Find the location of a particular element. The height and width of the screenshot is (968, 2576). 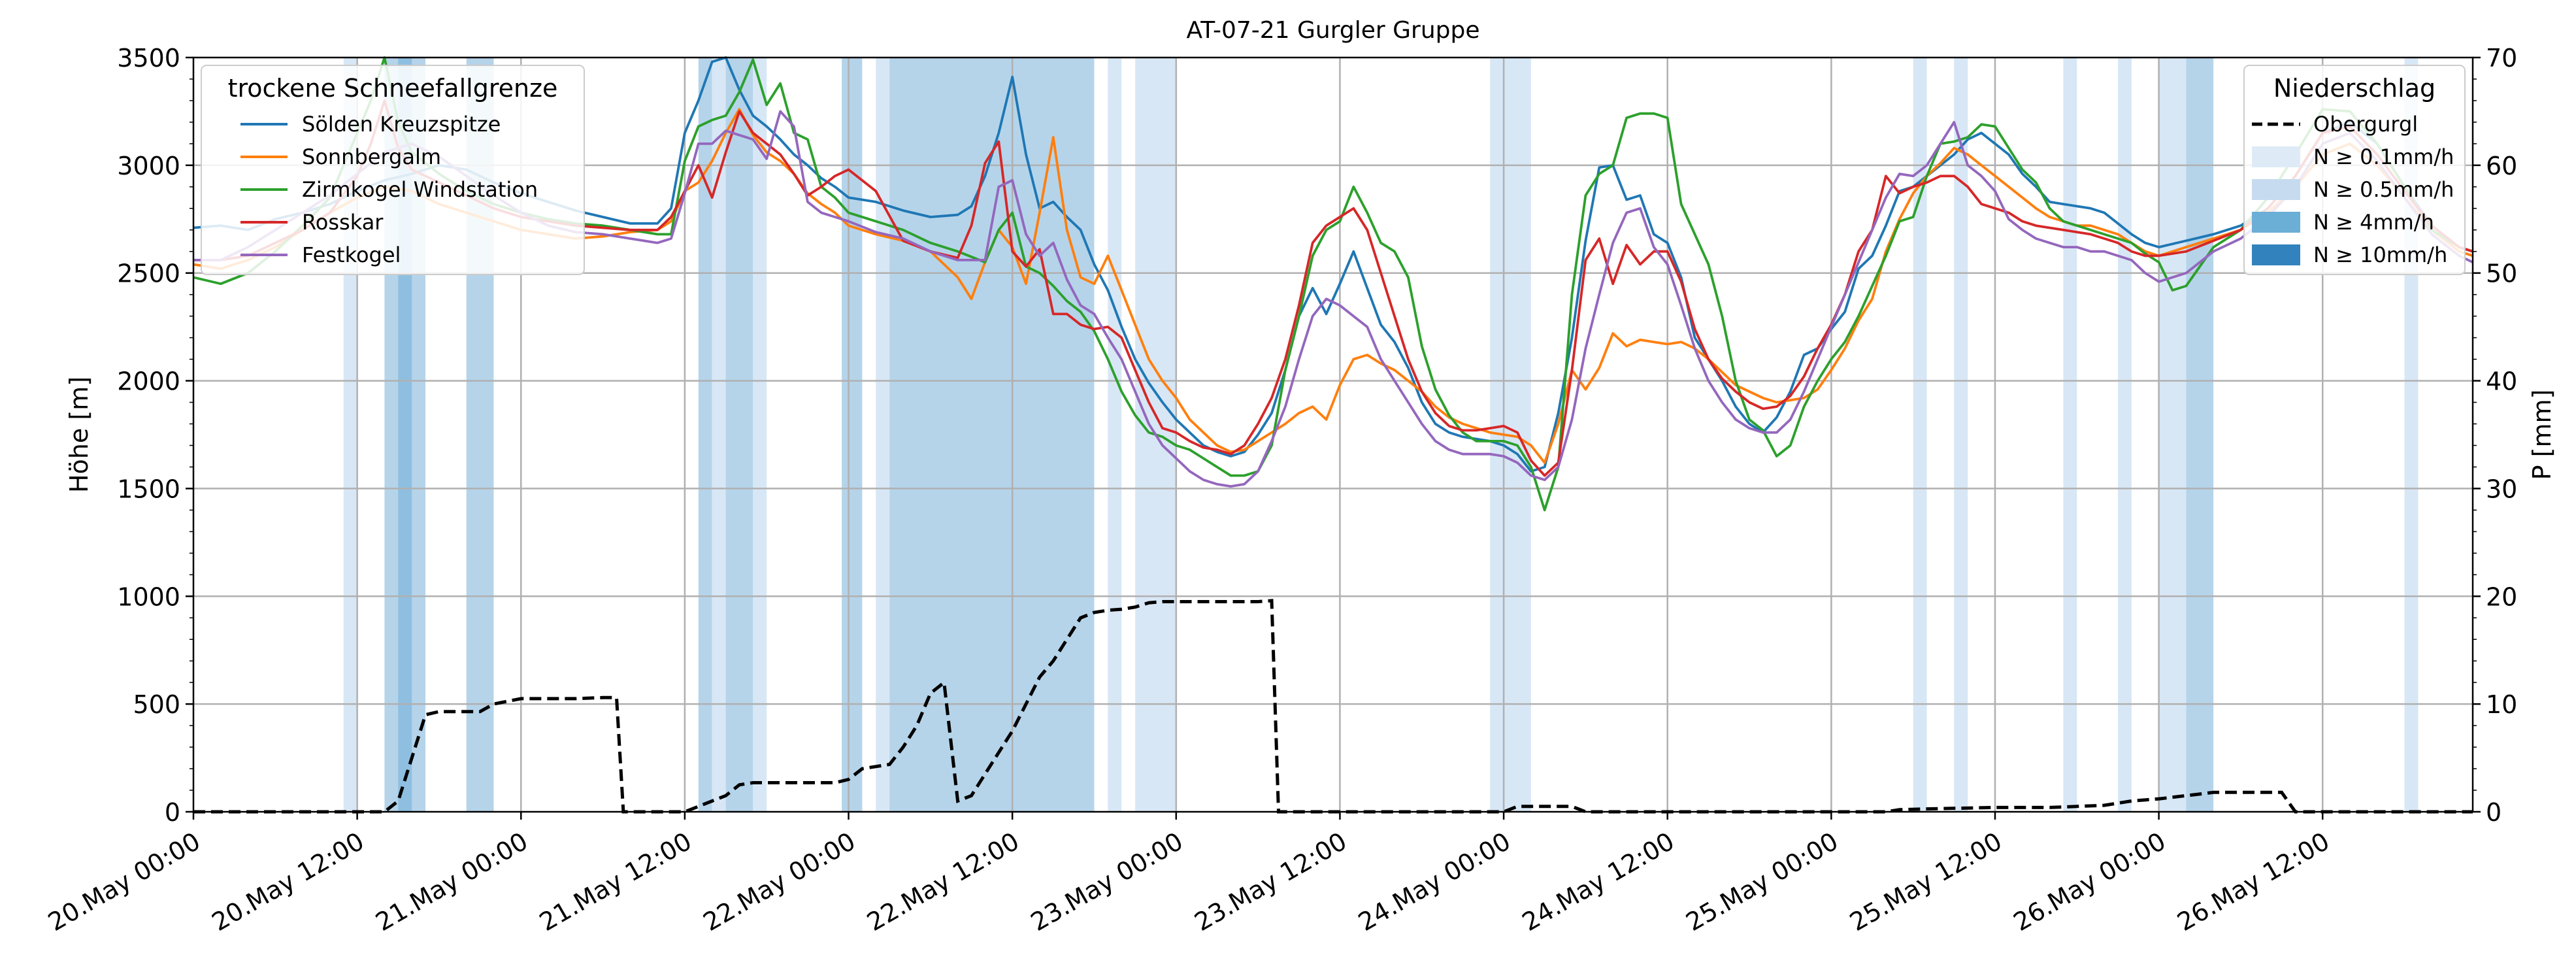

legend-precip-label: N ≥ 0.1mm/h is located at coordinates (2383, 156).